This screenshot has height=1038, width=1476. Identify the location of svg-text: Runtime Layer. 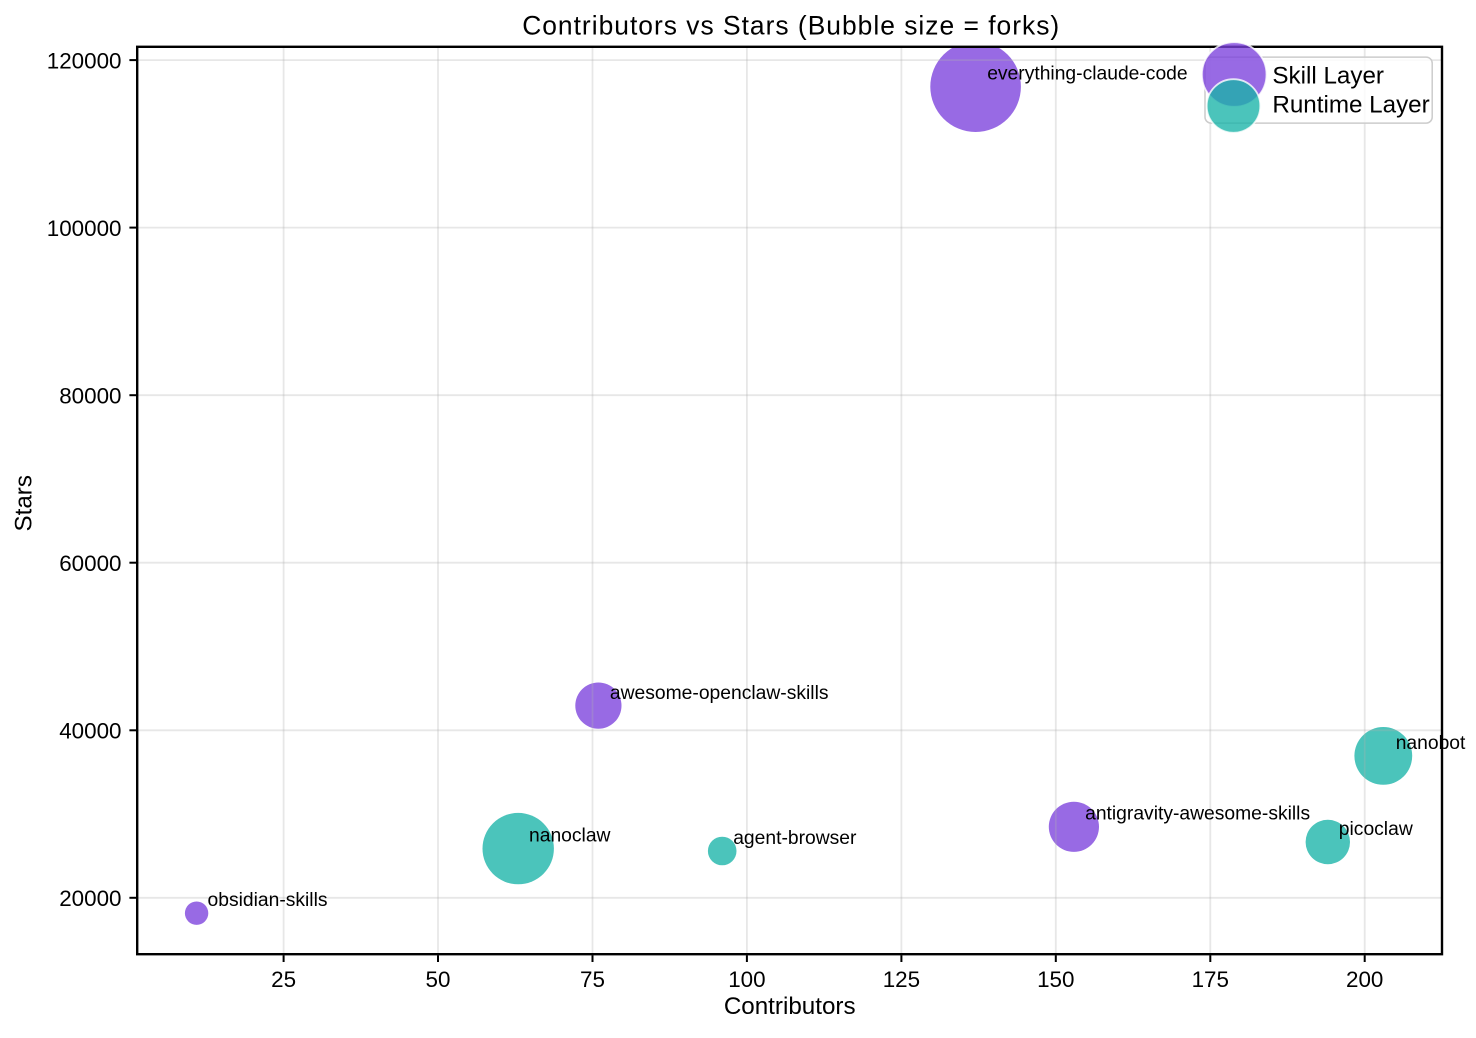
(1350, 105).